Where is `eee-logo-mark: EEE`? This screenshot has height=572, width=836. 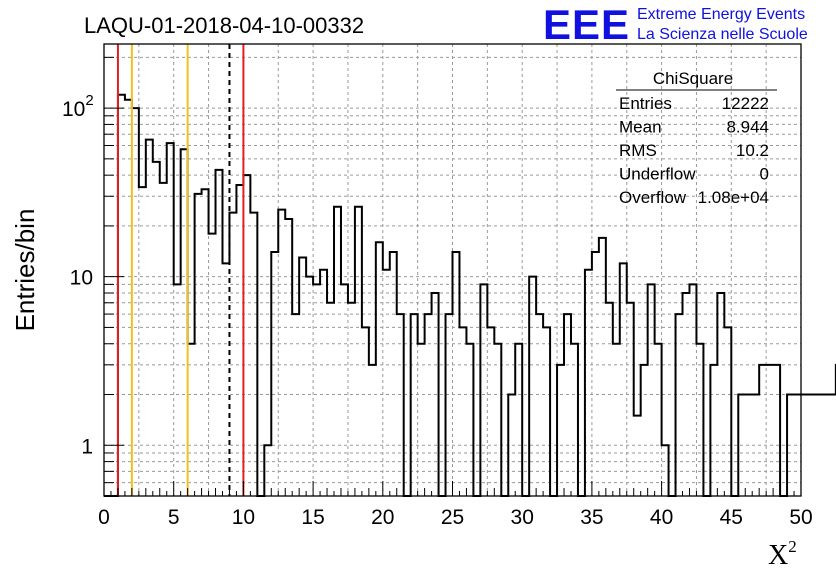 eee-logo-mark: EEE is located at coordinates (586, 24).